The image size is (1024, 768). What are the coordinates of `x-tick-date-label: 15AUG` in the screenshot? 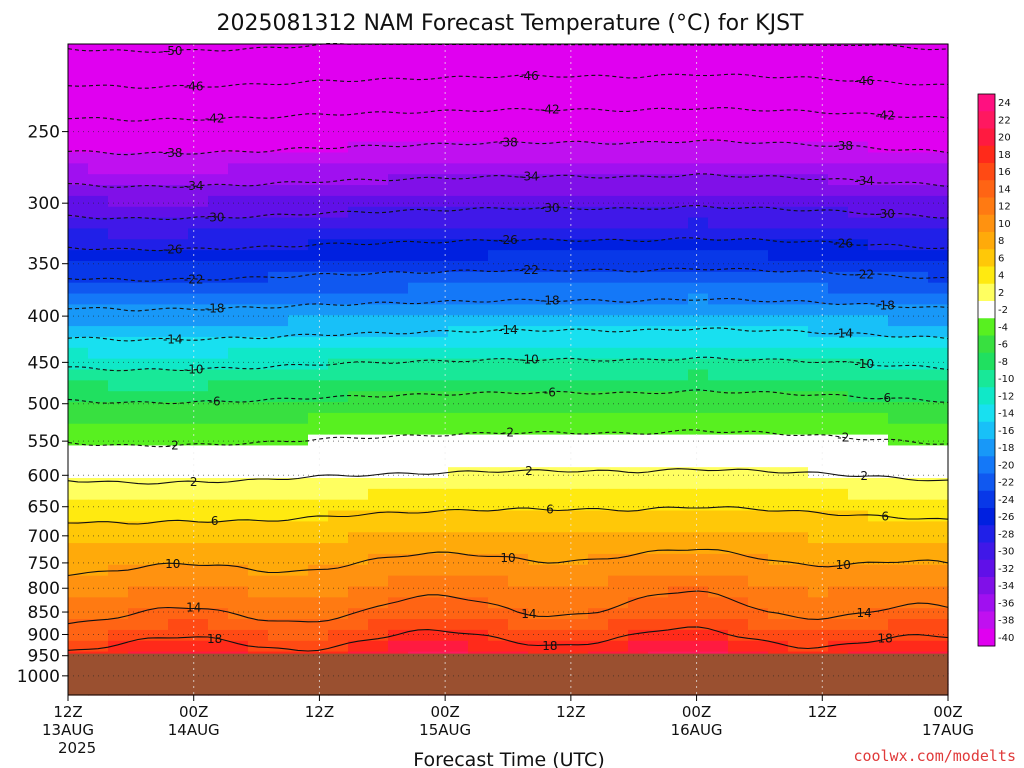 It's located at (445, 730).